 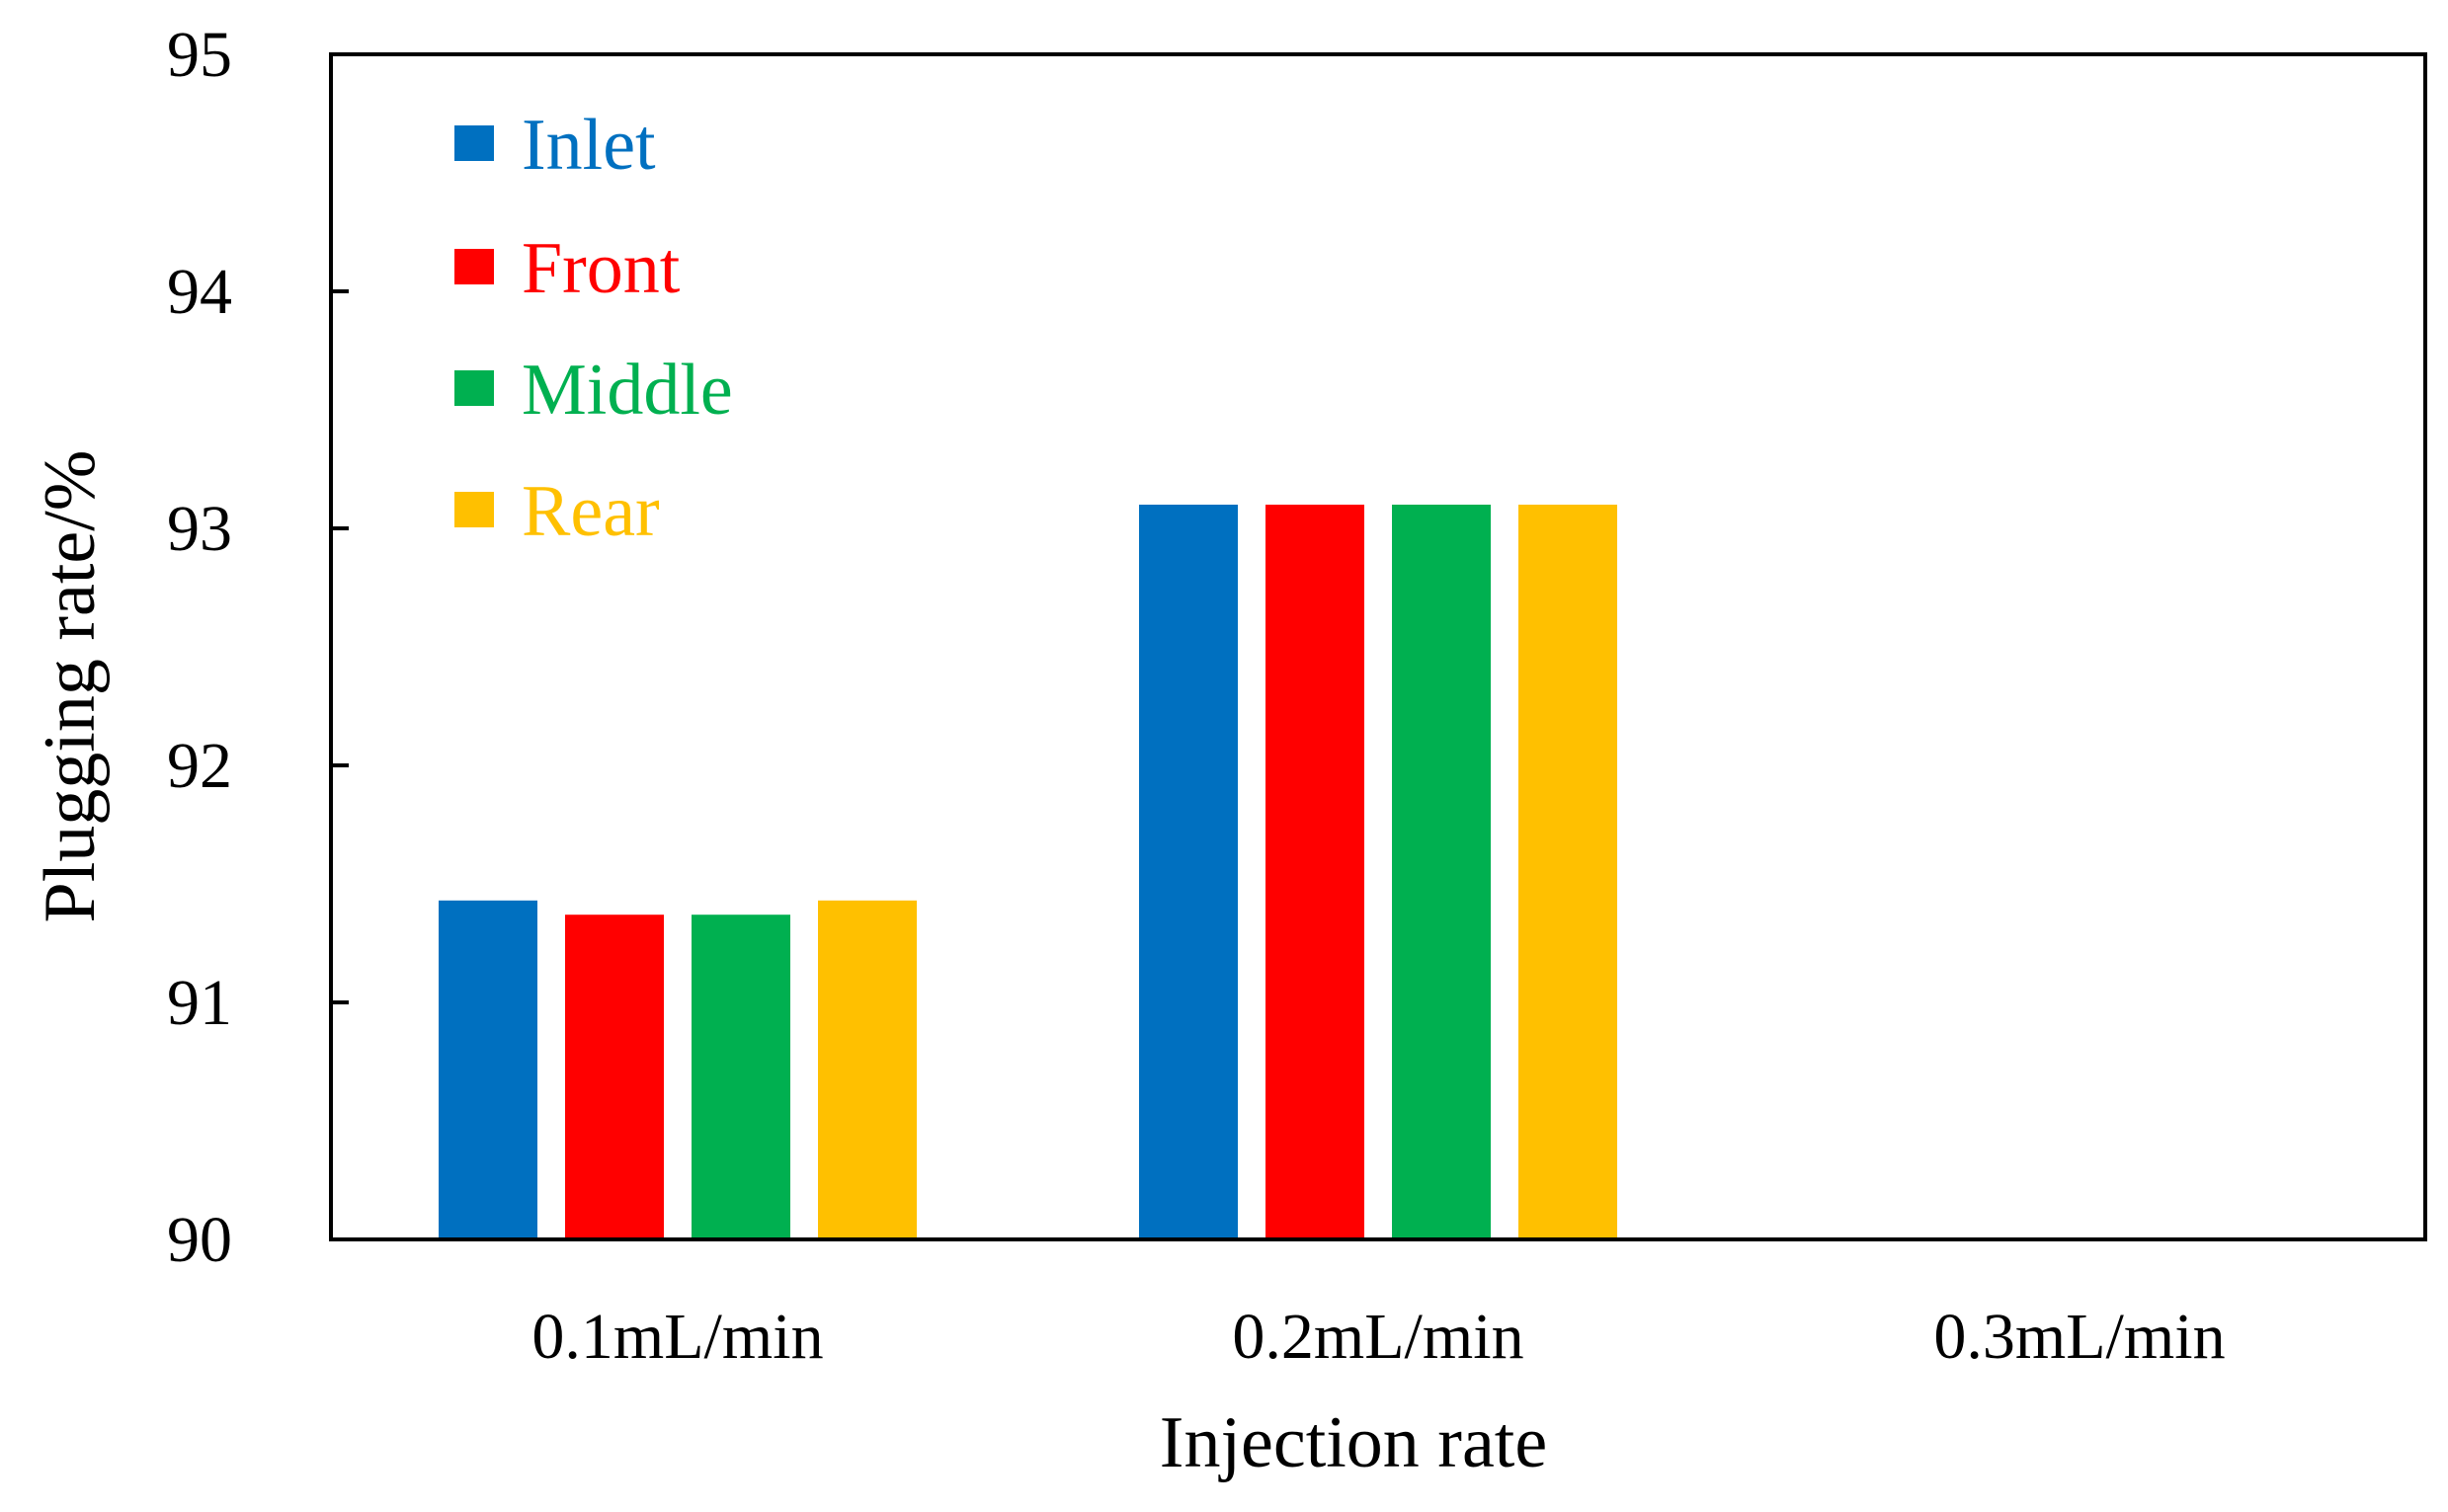 What do you see at coordinates (677, 1337) in the screenshot?
I see `x-tick-label: 0.1mL/min` at bounding box center [677, 1337].